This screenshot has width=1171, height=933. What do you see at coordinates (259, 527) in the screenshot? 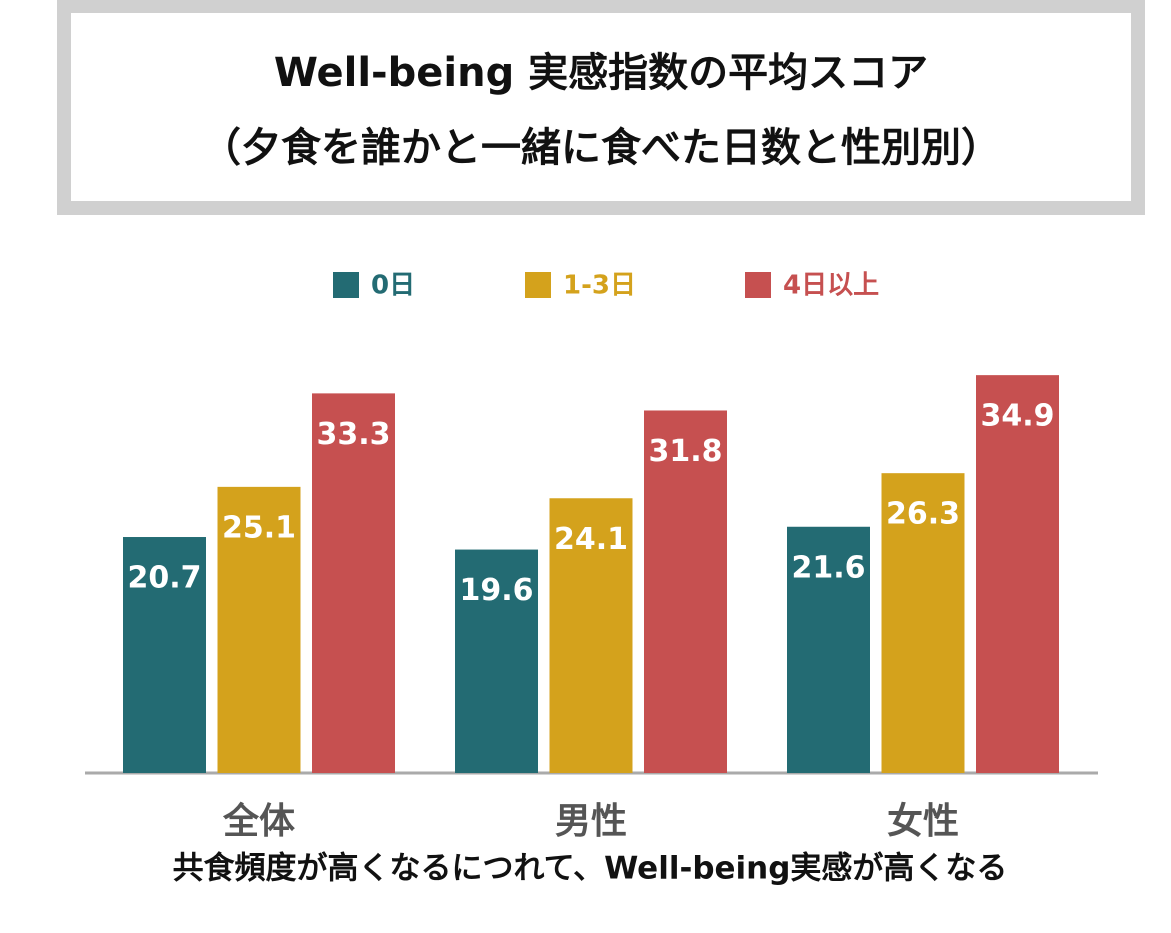
I see `value-label: 25.1` at bounding box center [259, 527].